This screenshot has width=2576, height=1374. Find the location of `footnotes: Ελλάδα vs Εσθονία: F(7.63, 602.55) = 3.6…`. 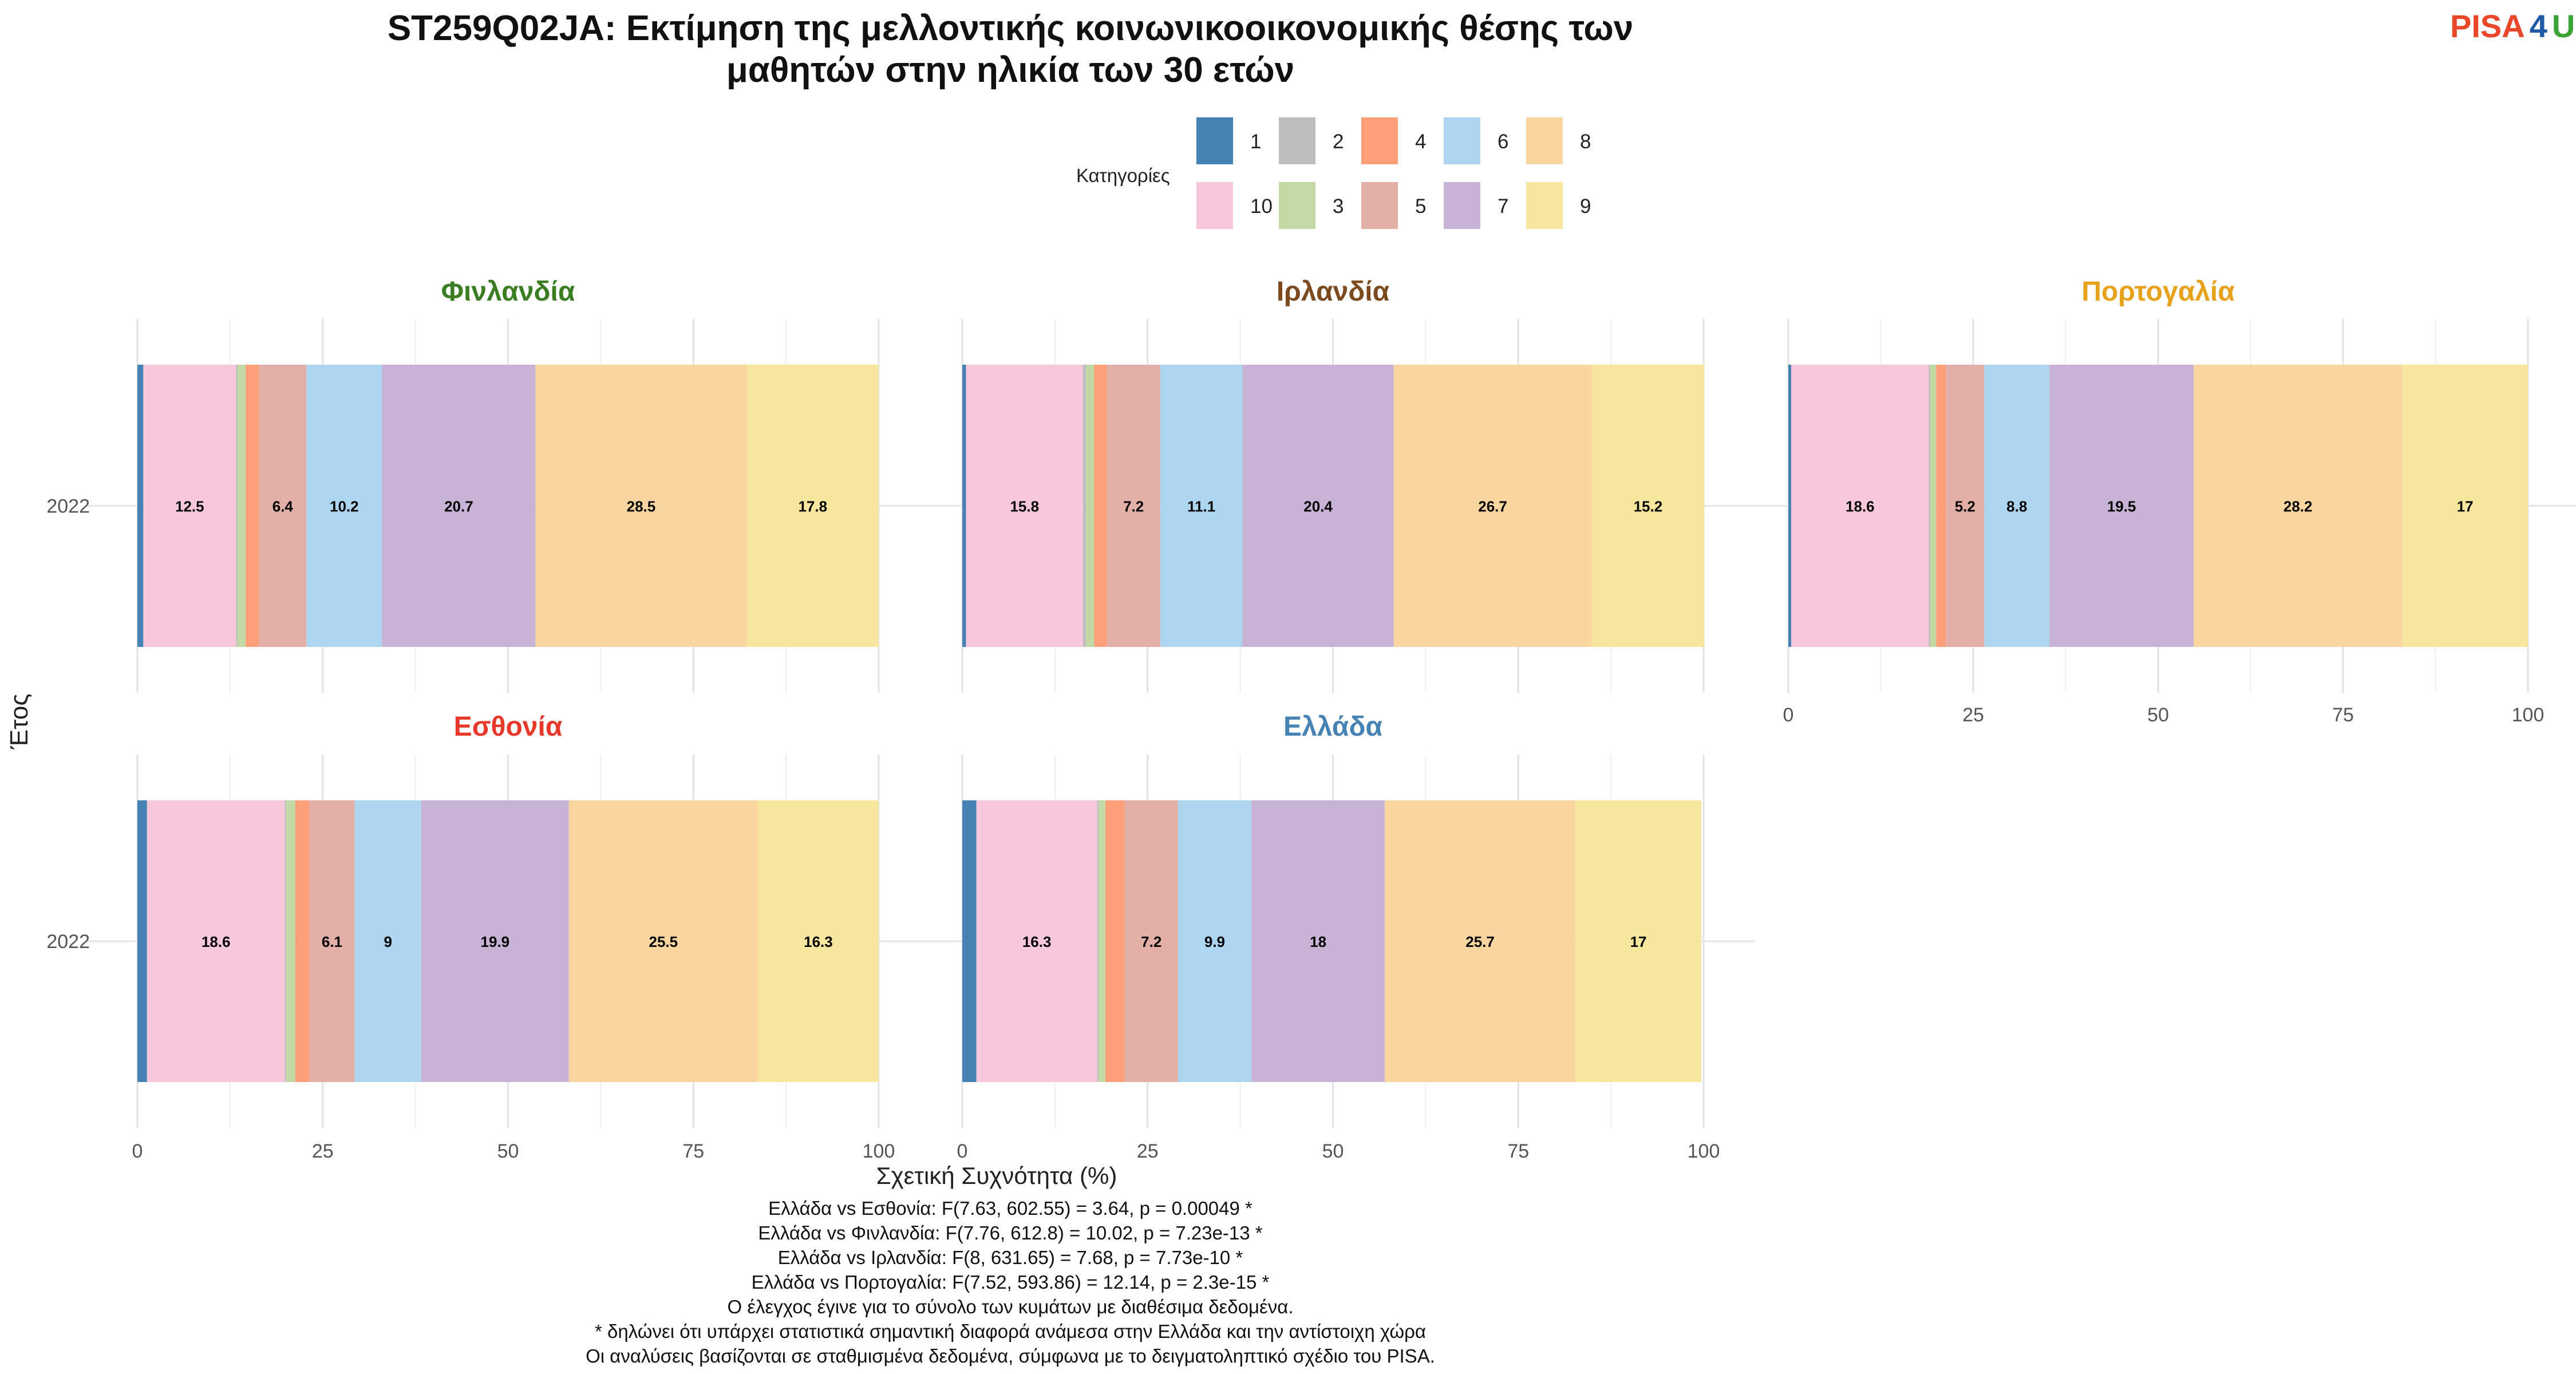

footnotes: Ελλάδα vs Εσθονία: F(7.63, 602.55) = 3.6… is located at coordinates (1010, 1283).